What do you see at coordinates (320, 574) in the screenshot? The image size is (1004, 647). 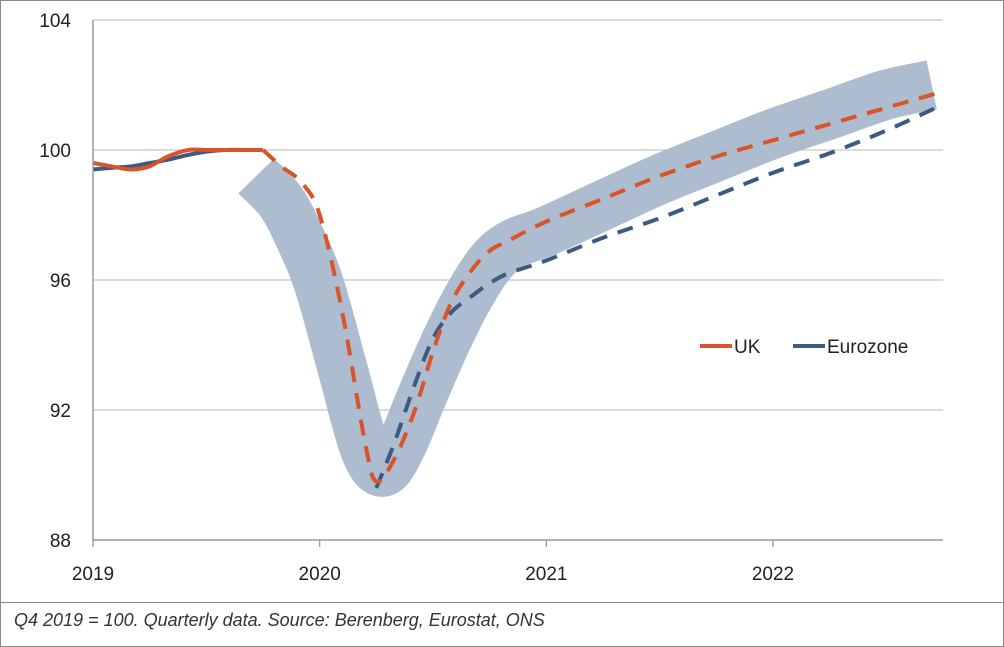 I see `x-tick-2020: 2020` at bounding box center [320, 574].